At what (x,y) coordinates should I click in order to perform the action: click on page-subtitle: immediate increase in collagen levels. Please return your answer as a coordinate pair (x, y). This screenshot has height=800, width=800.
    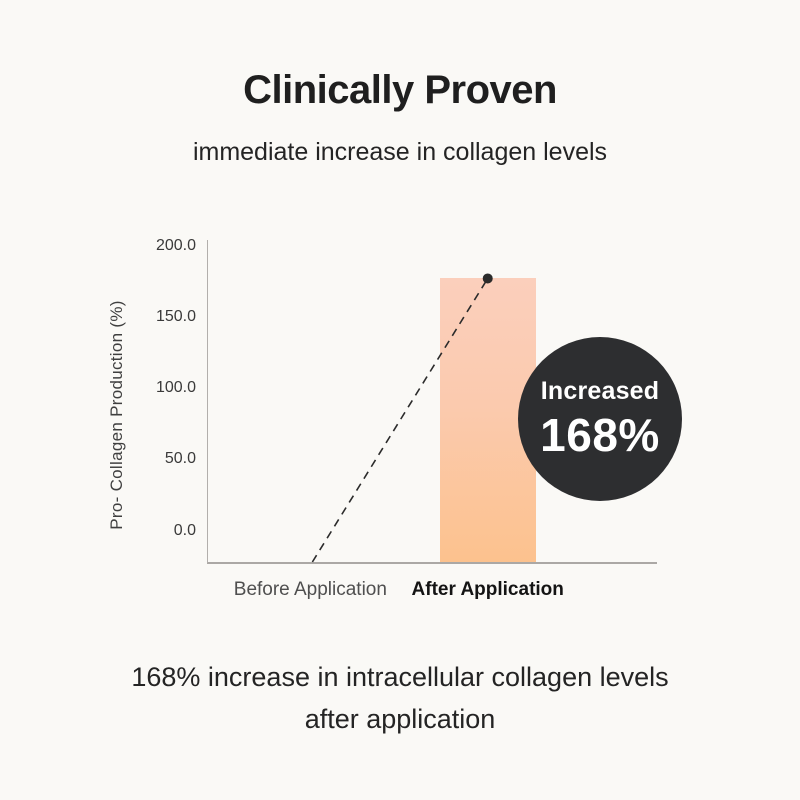
    Looking at the image, I should click on (400, 152).